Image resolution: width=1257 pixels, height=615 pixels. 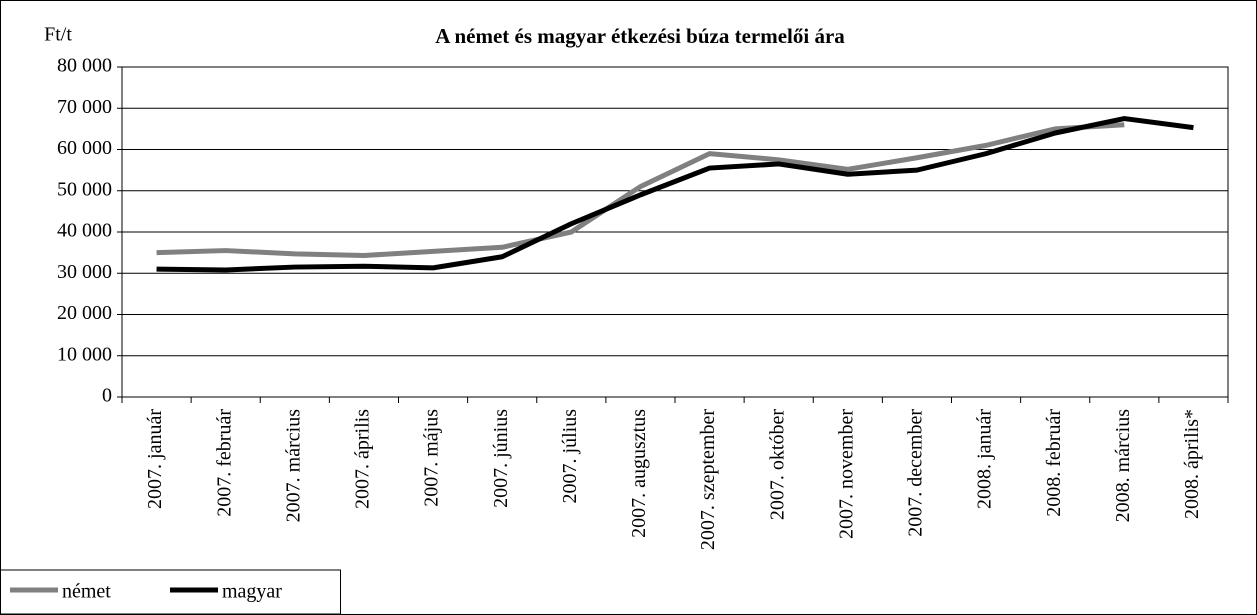 I want to click on y-tick-label: 40 000, so click(x=84, y=231).